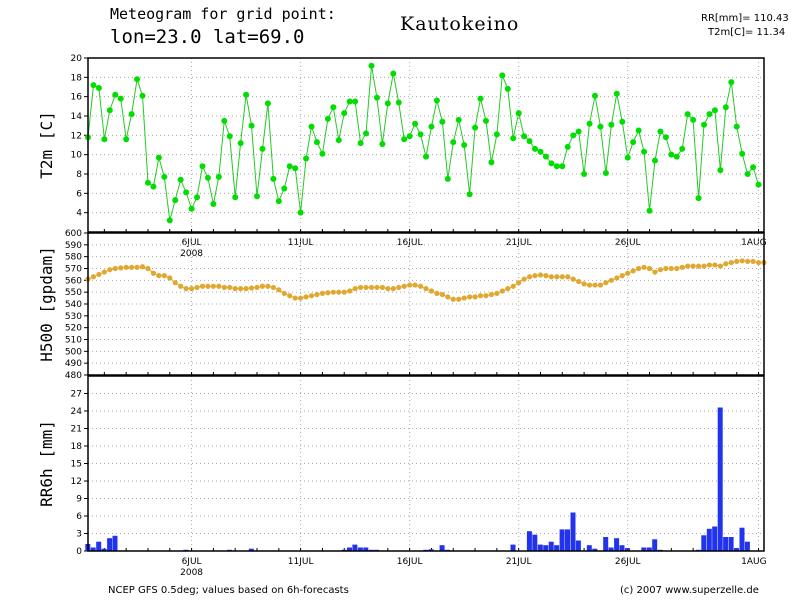 The height and width of the screenshot is (600, 800). Describe the element at coordinates (73, 293) in the screenshot. I see `ytick-label-h500-7: 550` at that location.